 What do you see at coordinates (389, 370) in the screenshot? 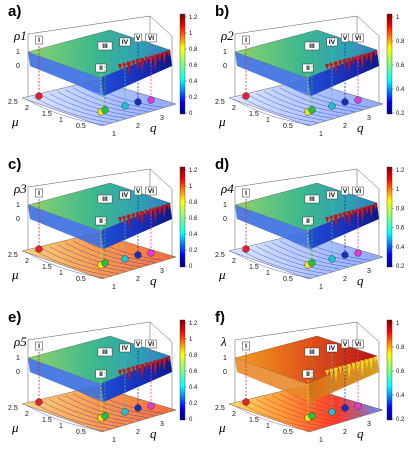
I see `colorbar` at bounding box center [389, 370].